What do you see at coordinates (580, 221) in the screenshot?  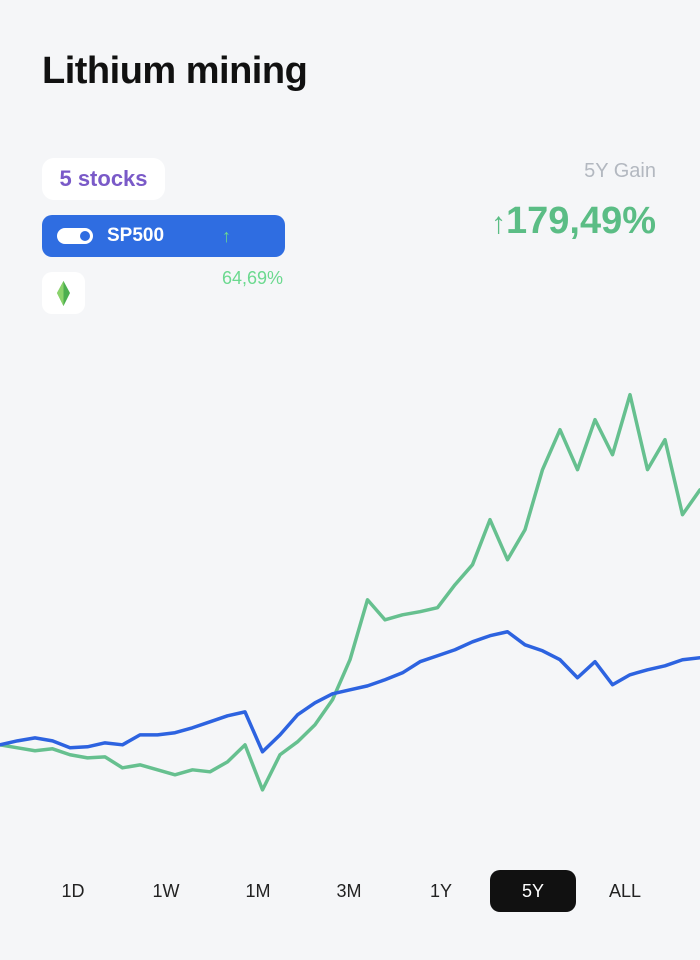 I see `gain-value: 179,49%` at bounding box center [580, 221].